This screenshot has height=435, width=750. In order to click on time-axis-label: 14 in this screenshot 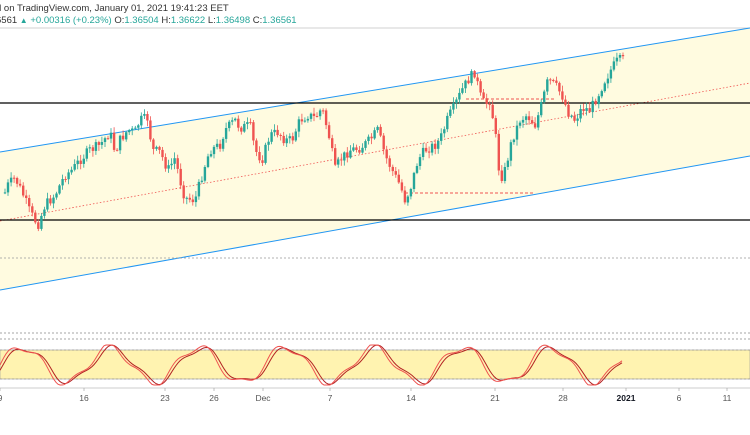, I will do `click(411, 398)`.